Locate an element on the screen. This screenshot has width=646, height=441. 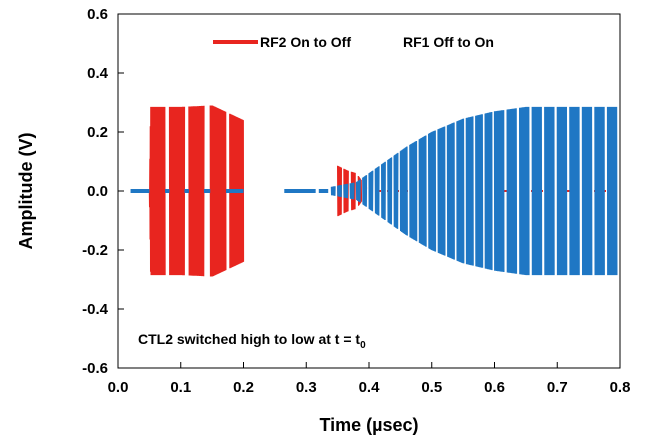
annotation-text: CTL2 switched high to low at t = t0 is located at coordinates (252, 341).